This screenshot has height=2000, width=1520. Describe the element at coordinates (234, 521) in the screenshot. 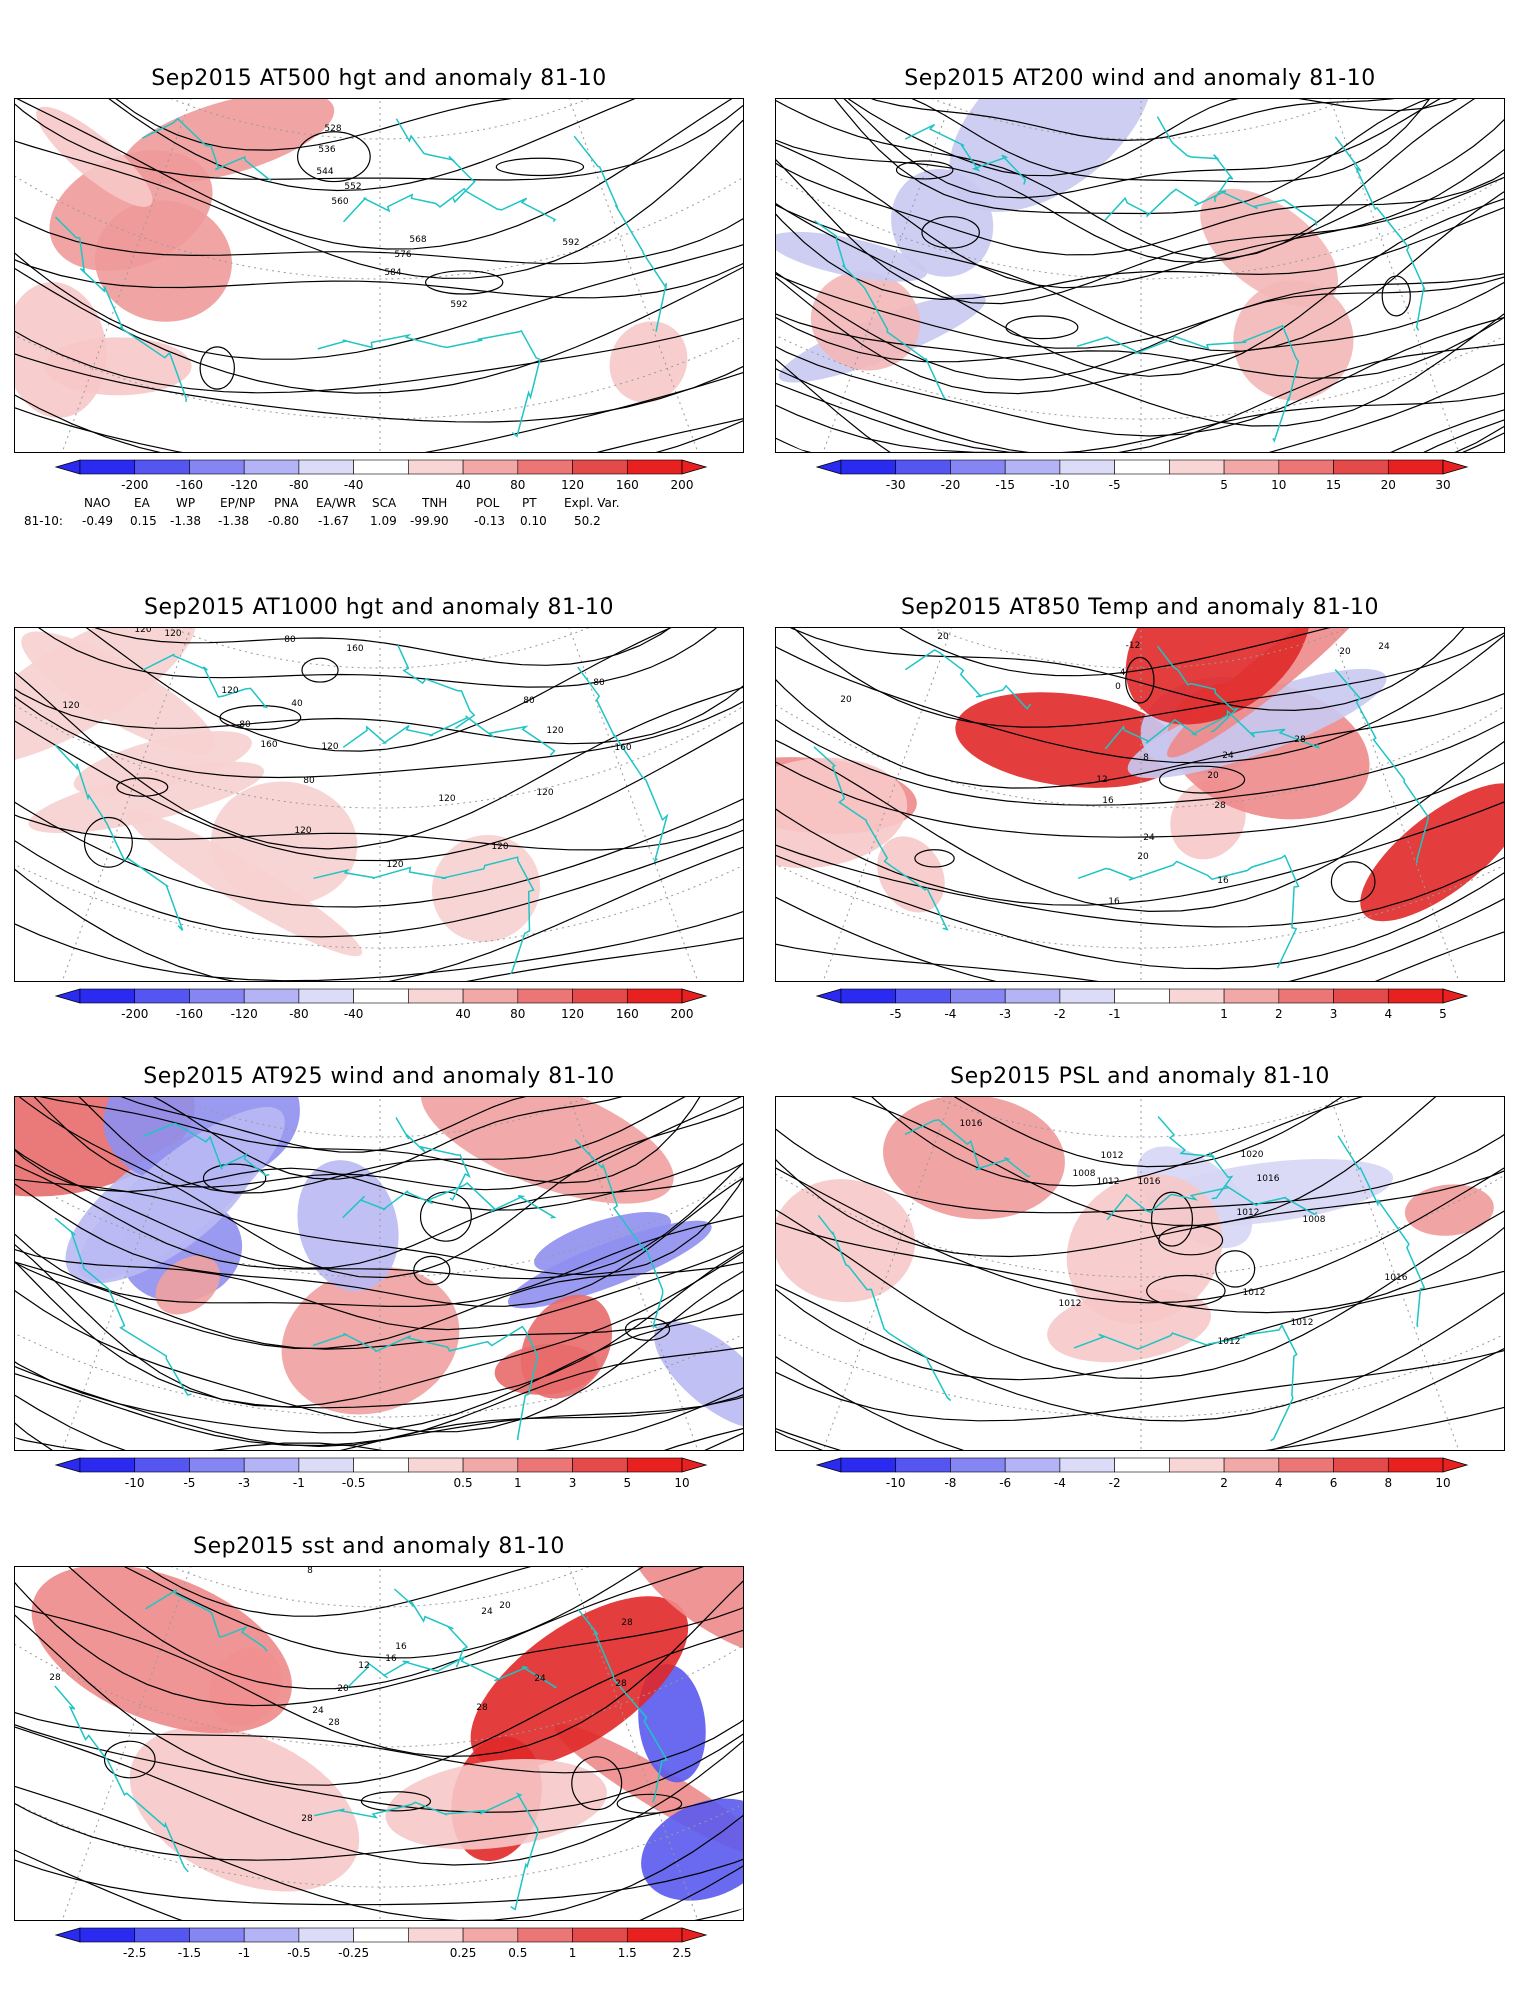

I see `index-value: -1.38` at that location.